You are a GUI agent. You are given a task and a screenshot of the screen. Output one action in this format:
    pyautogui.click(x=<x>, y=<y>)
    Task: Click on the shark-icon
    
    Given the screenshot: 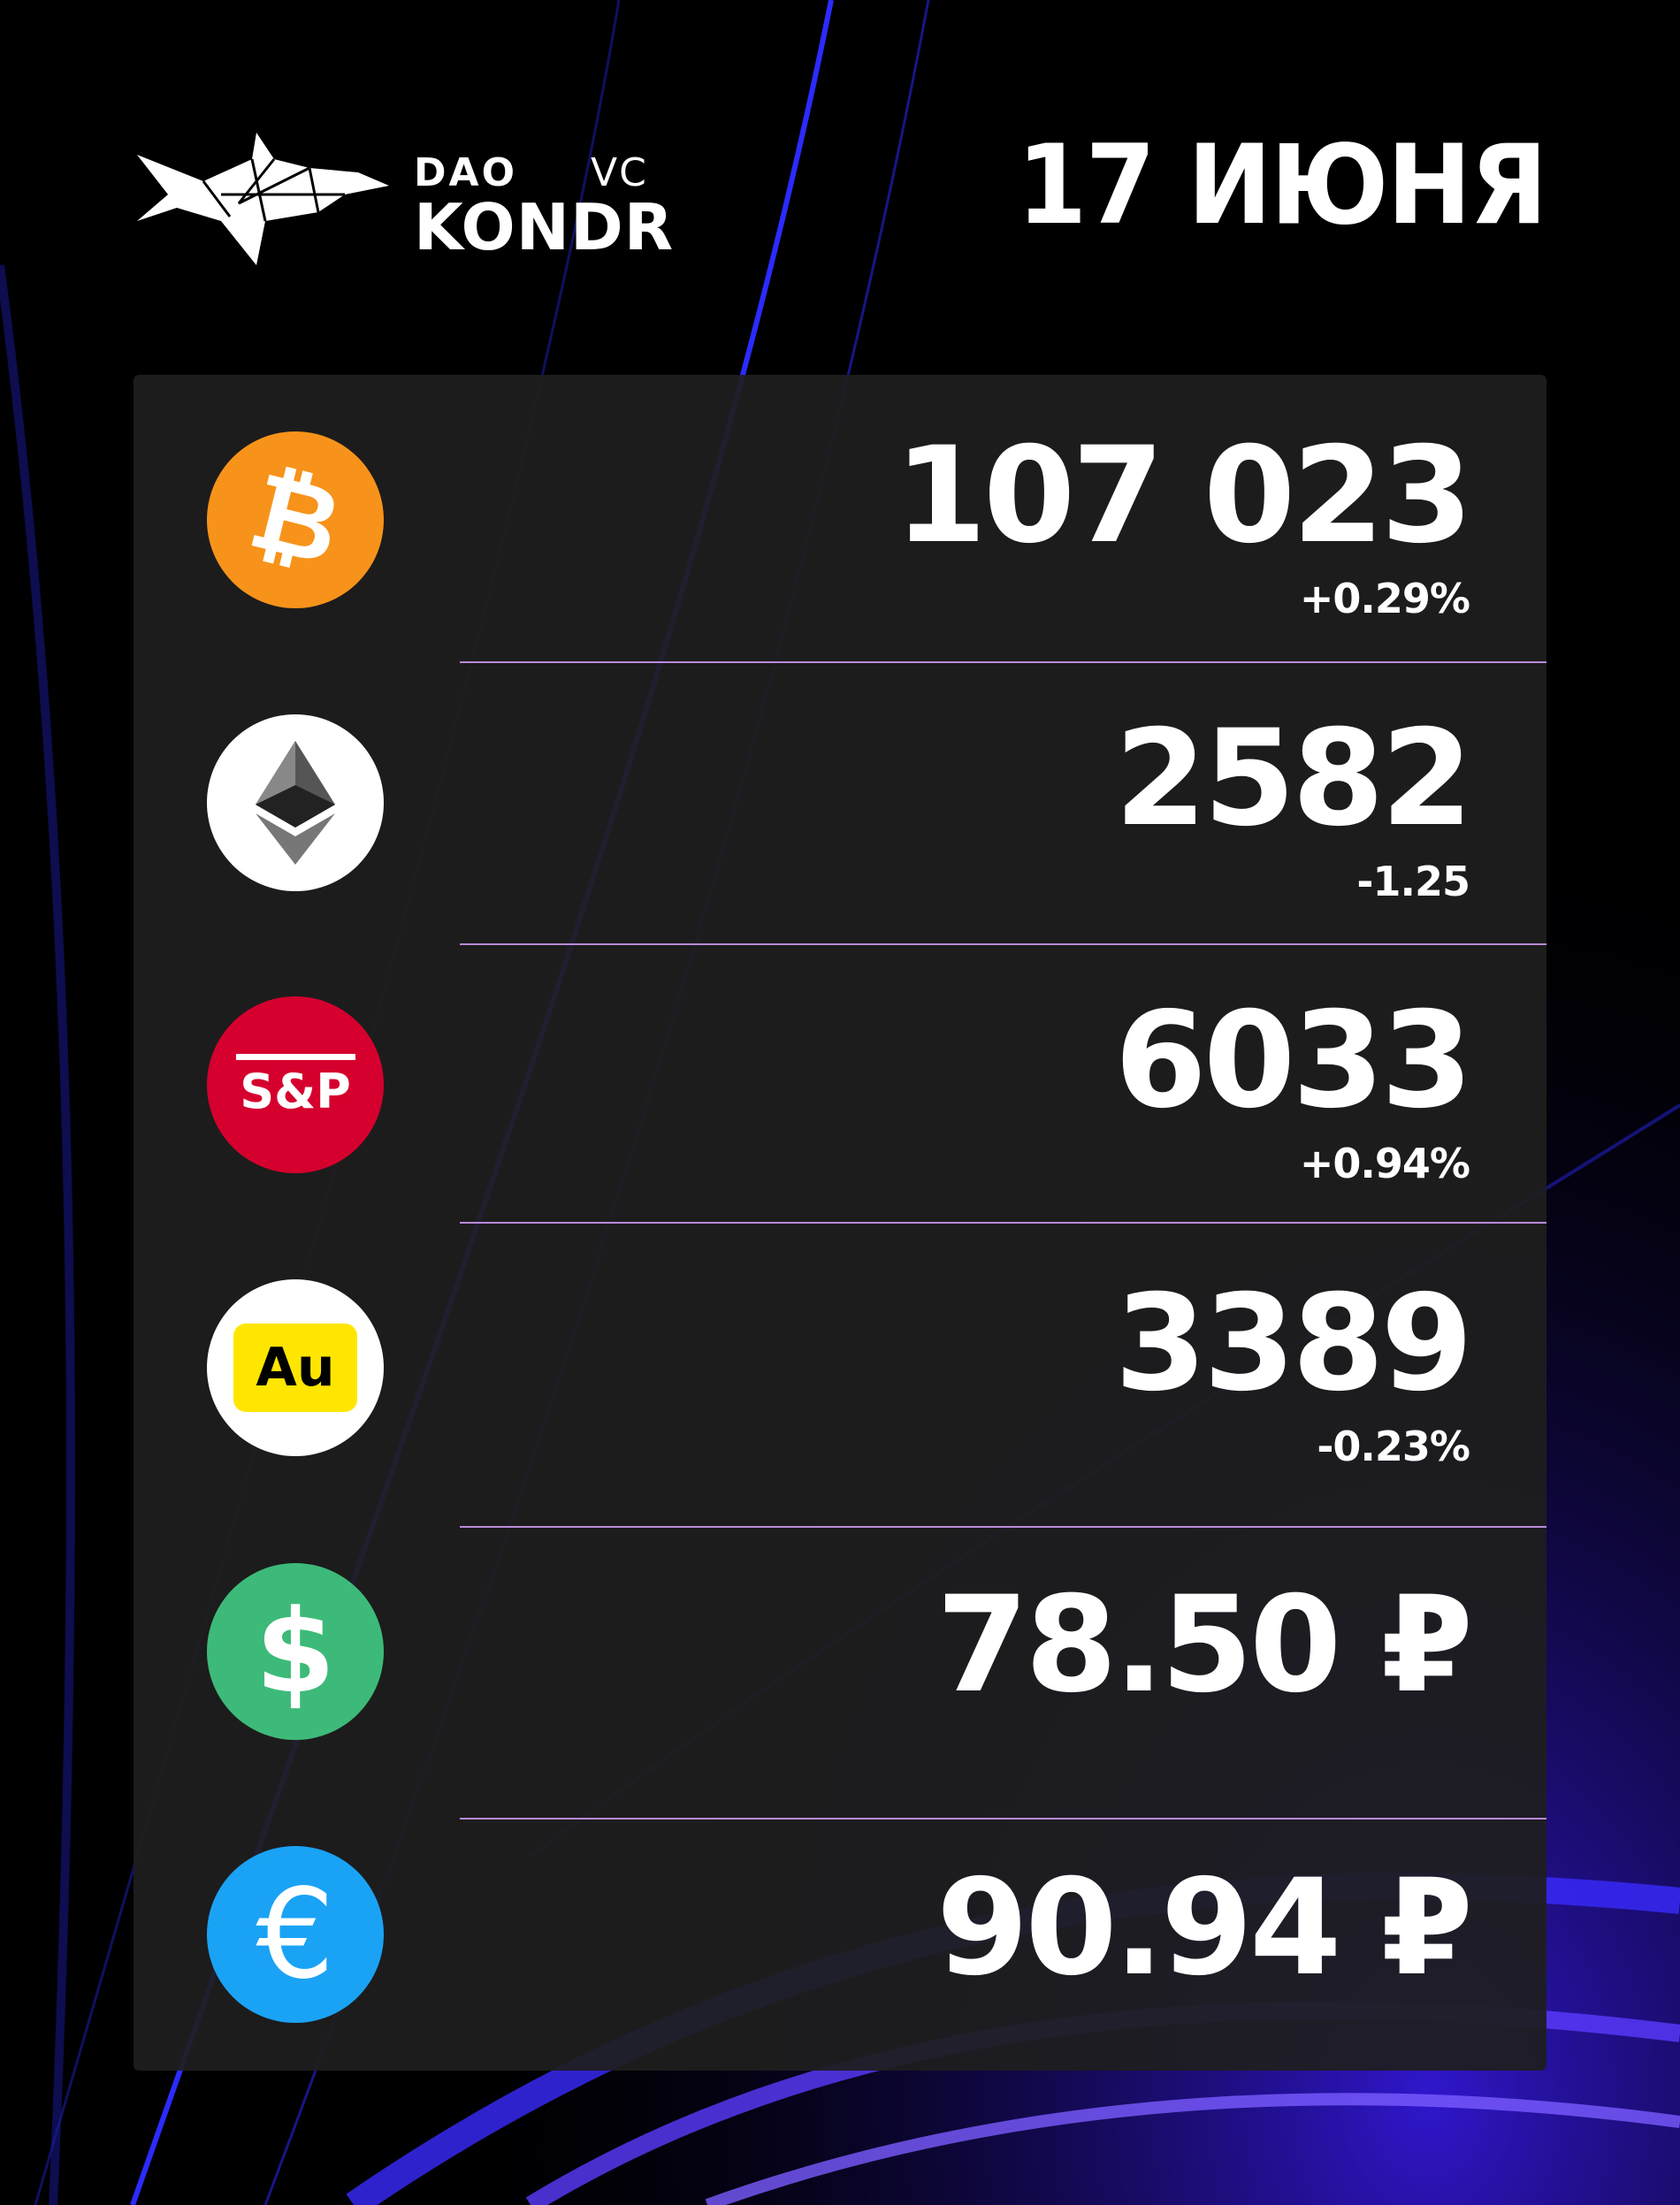 What is the action you would take?
    pyautogui.click(x=263, y=199)
    